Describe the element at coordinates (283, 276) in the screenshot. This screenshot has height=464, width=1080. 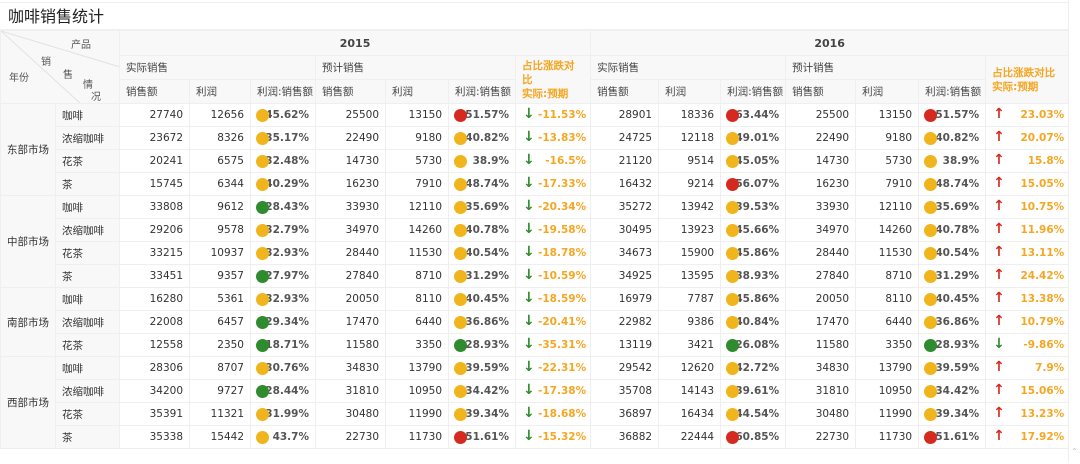
I see `actual-ratio-cell: 27.97%` at that location.